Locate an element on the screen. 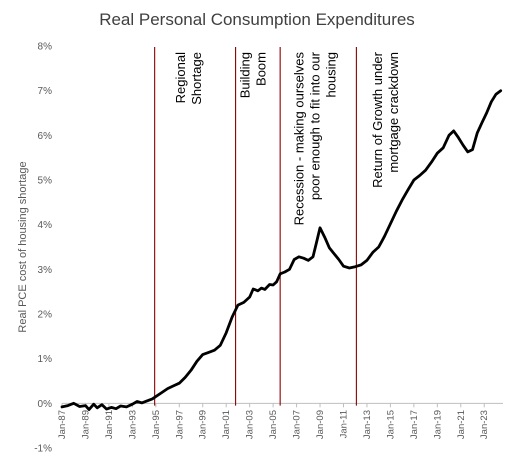  y-tick-label: 6% is located at coordinates (45, 136).